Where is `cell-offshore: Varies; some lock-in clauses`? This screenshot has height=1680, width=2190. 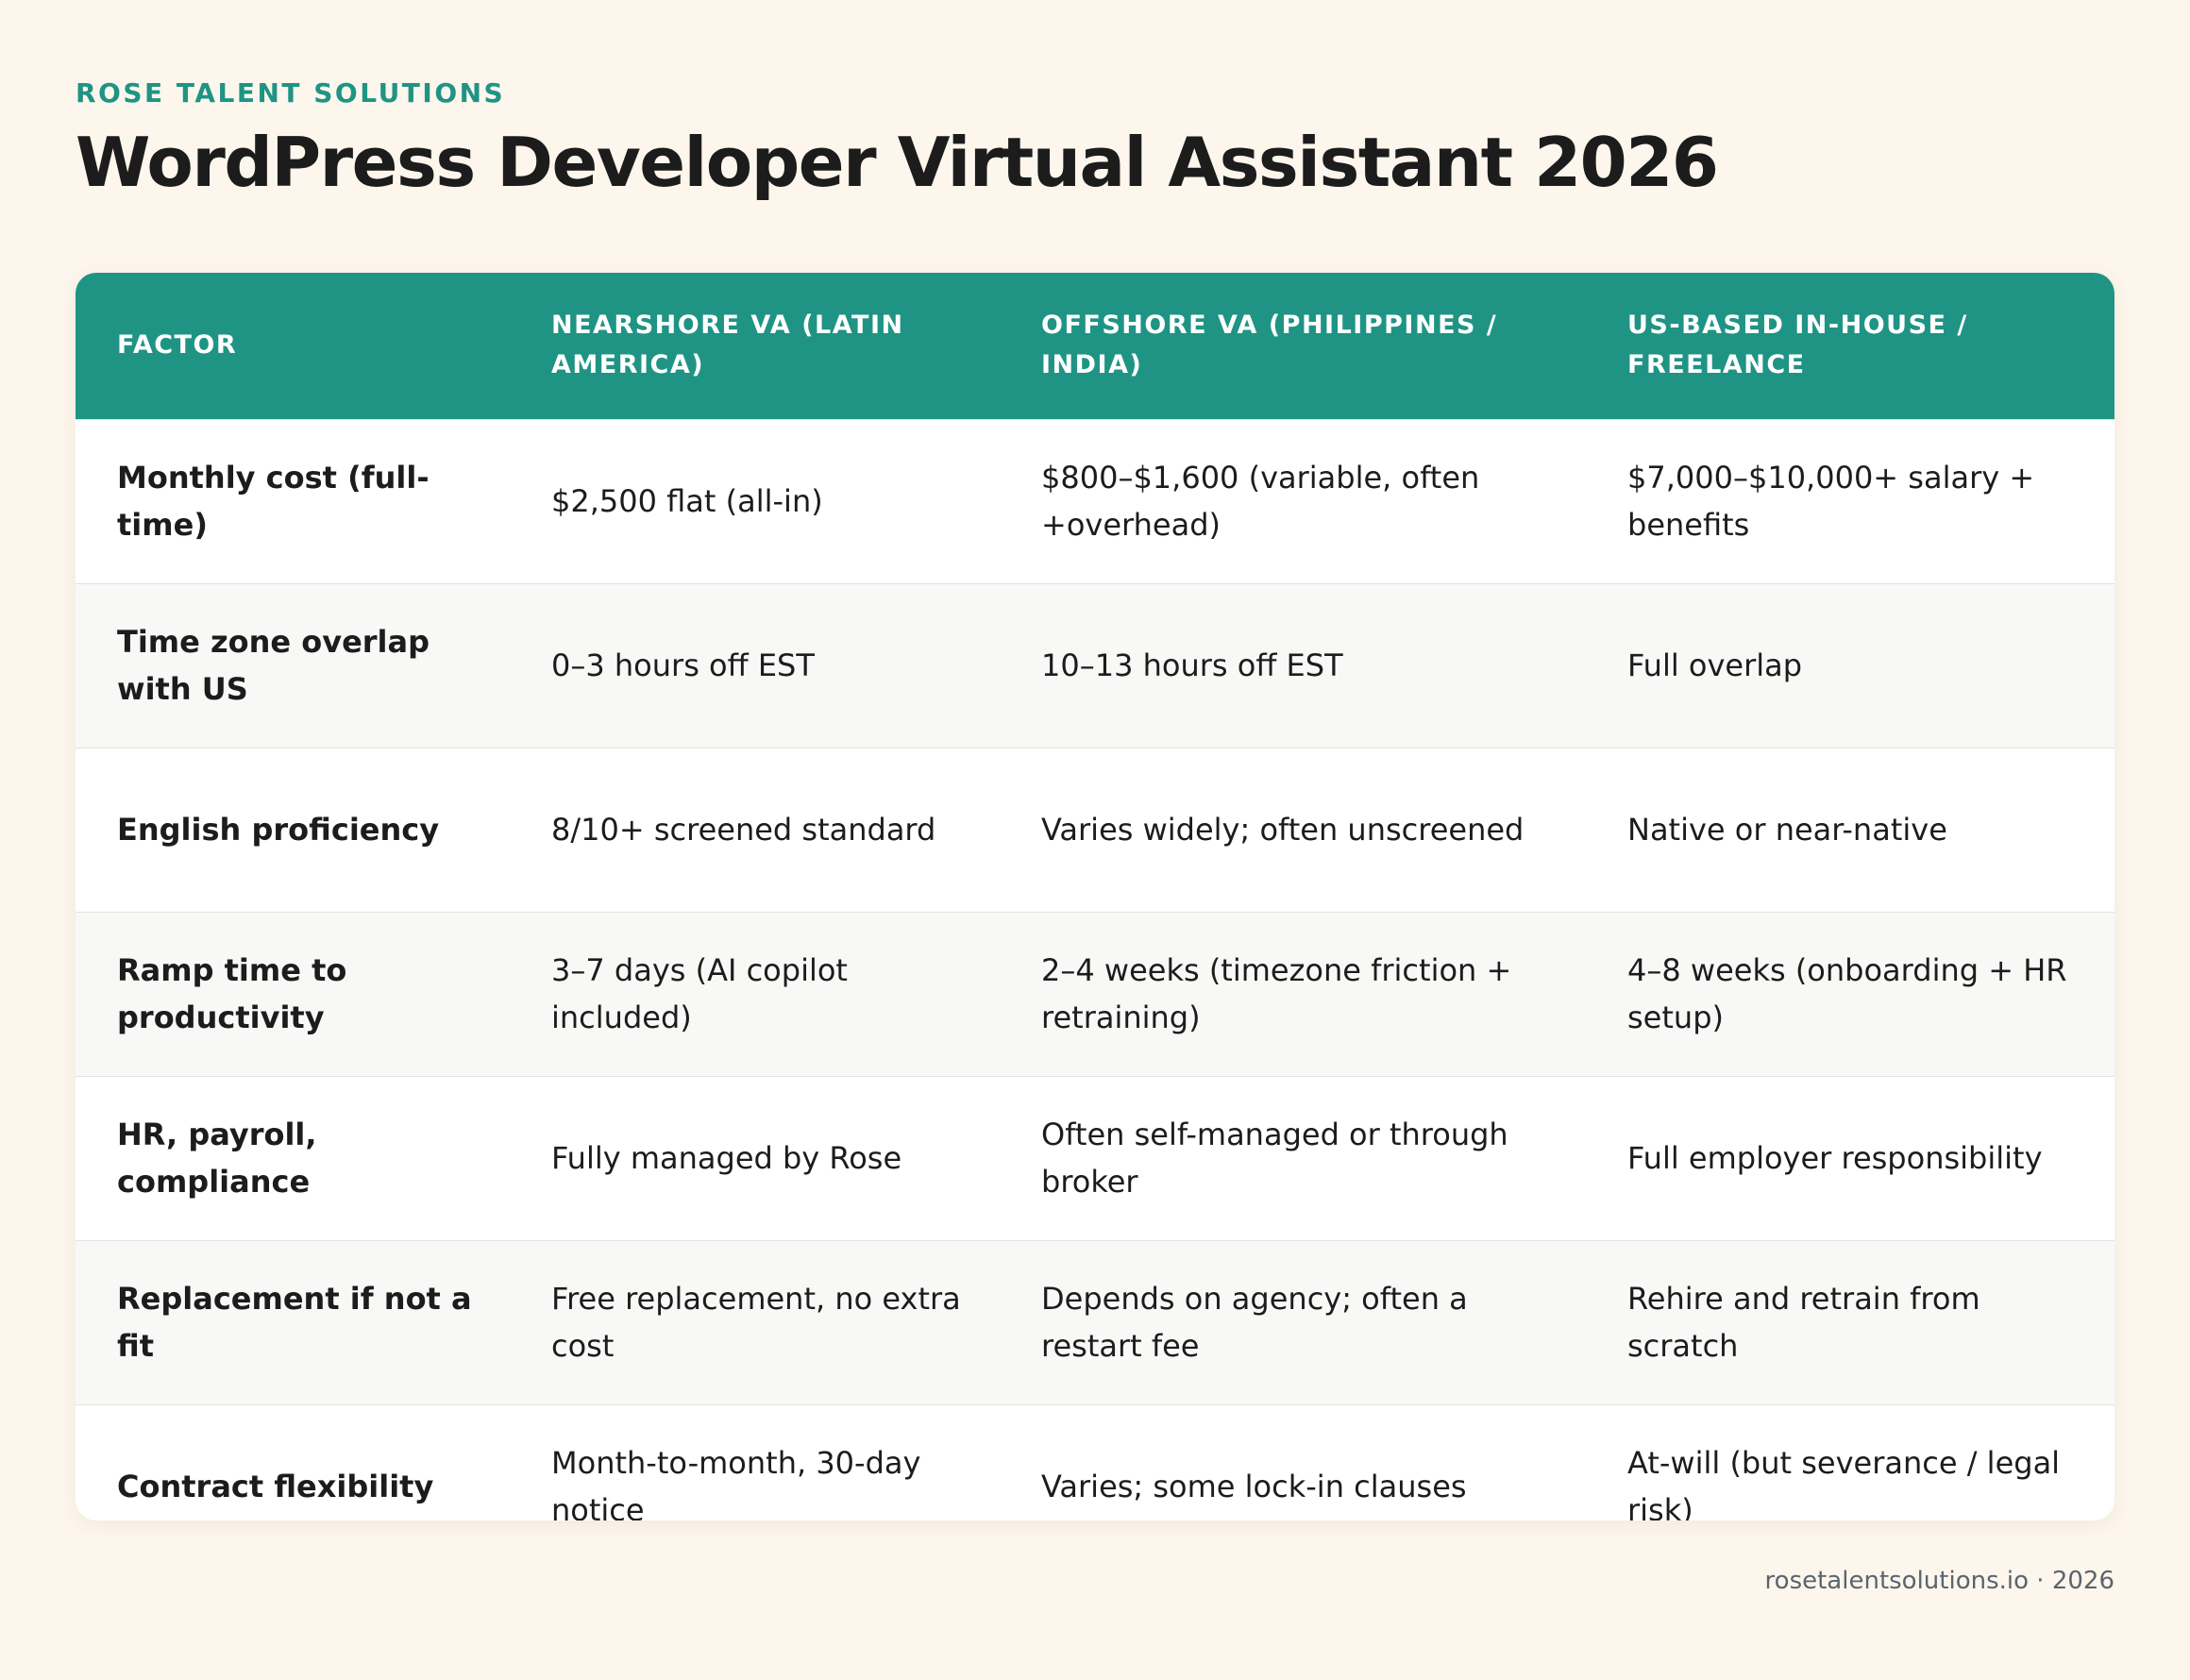 cell-offshore: Varies; some lock-in clauses is located at coordinates (1254, 1487).